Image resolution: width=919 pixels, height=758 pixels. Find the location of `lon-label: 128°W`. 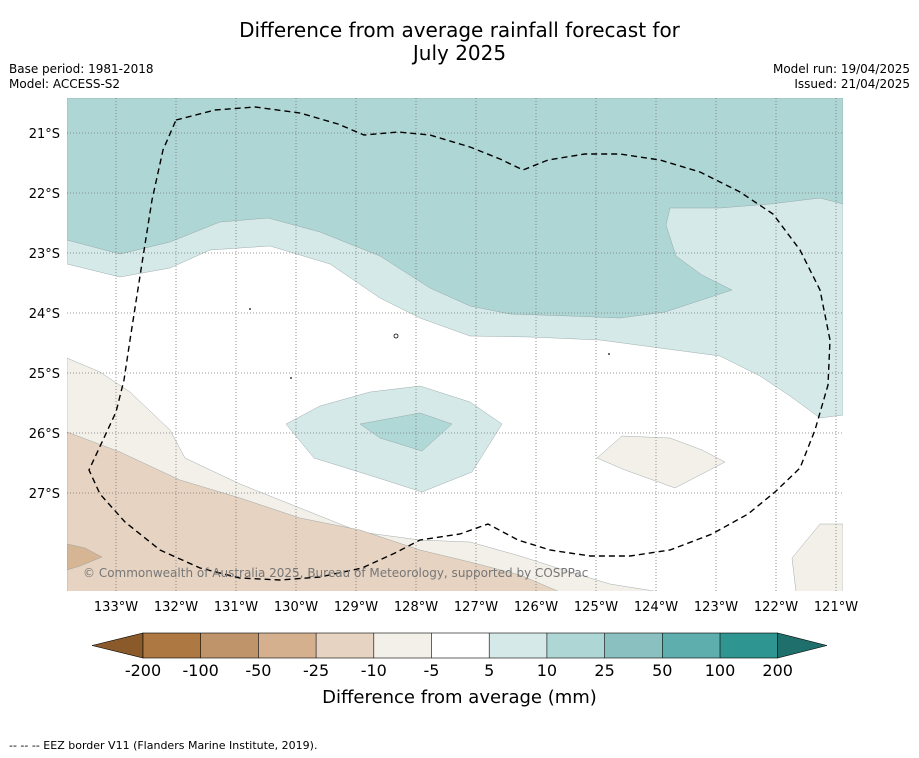

lon-label: 128°W is located at coordinates (416, 607).